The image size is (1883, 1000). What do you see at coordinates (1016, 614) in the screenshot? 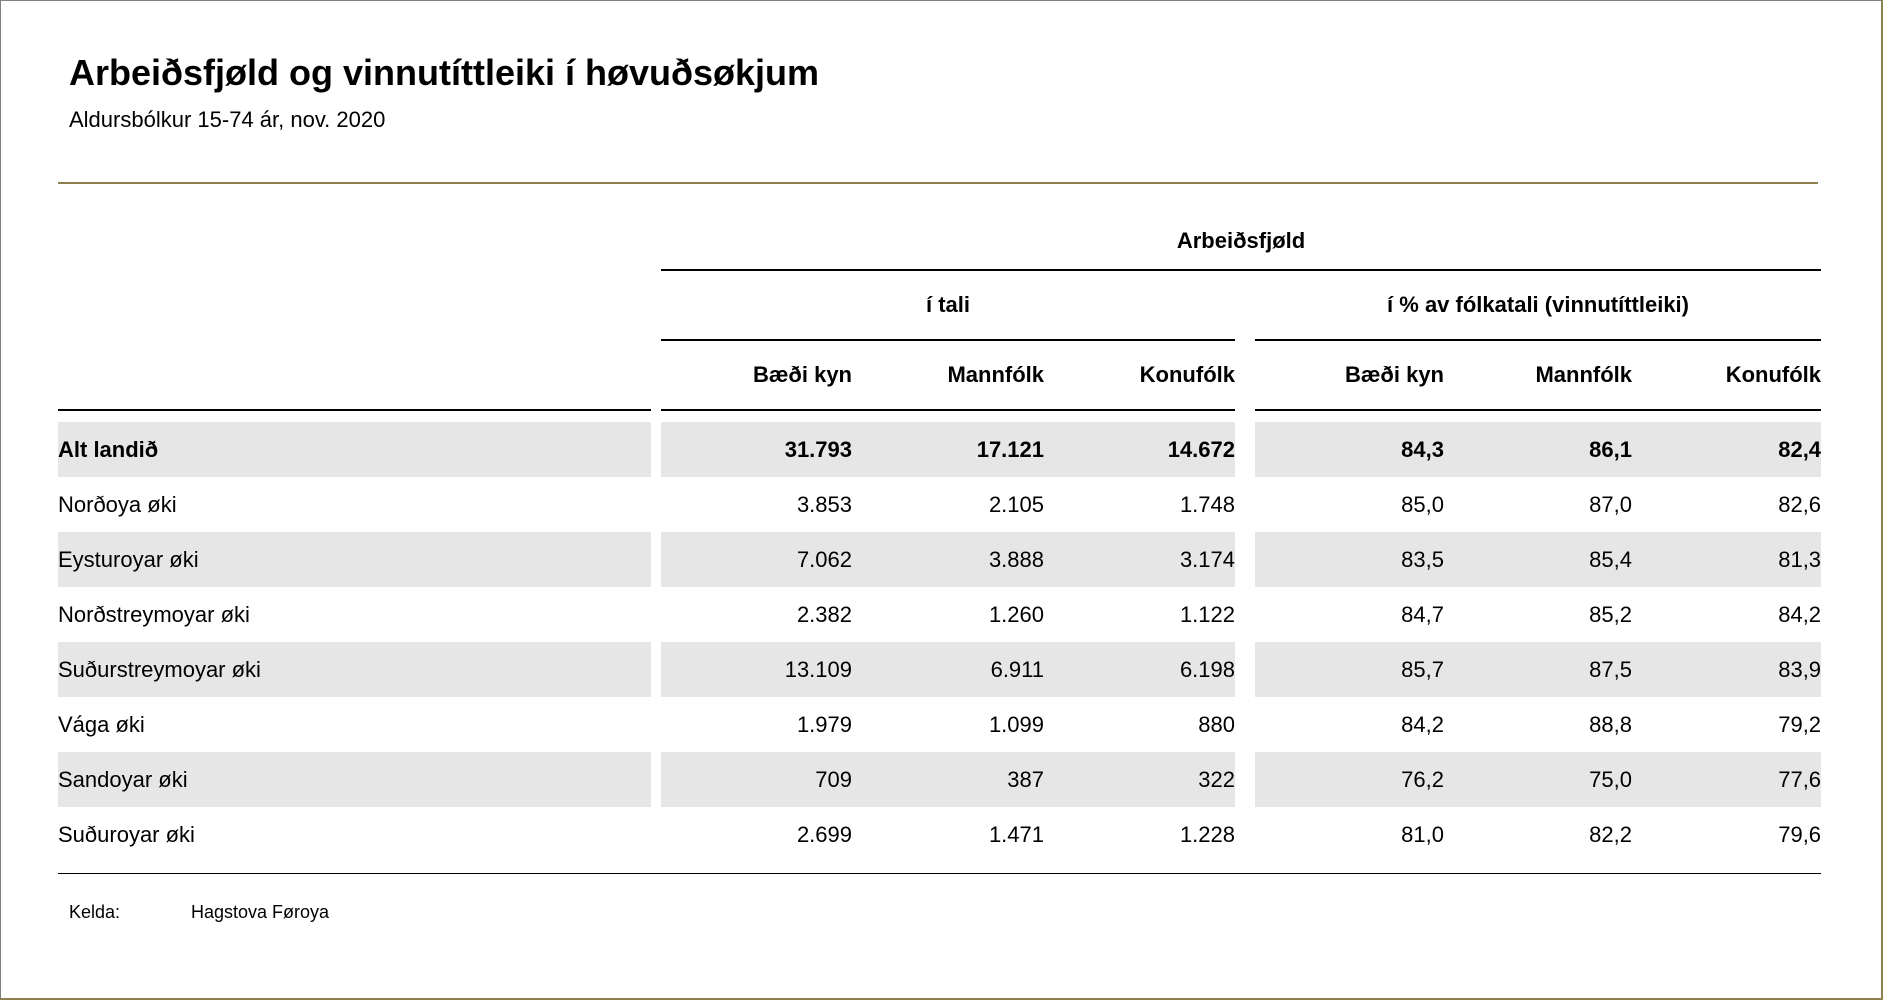
I see `cell-value: 1.260` at bounding box center [1016, 614].